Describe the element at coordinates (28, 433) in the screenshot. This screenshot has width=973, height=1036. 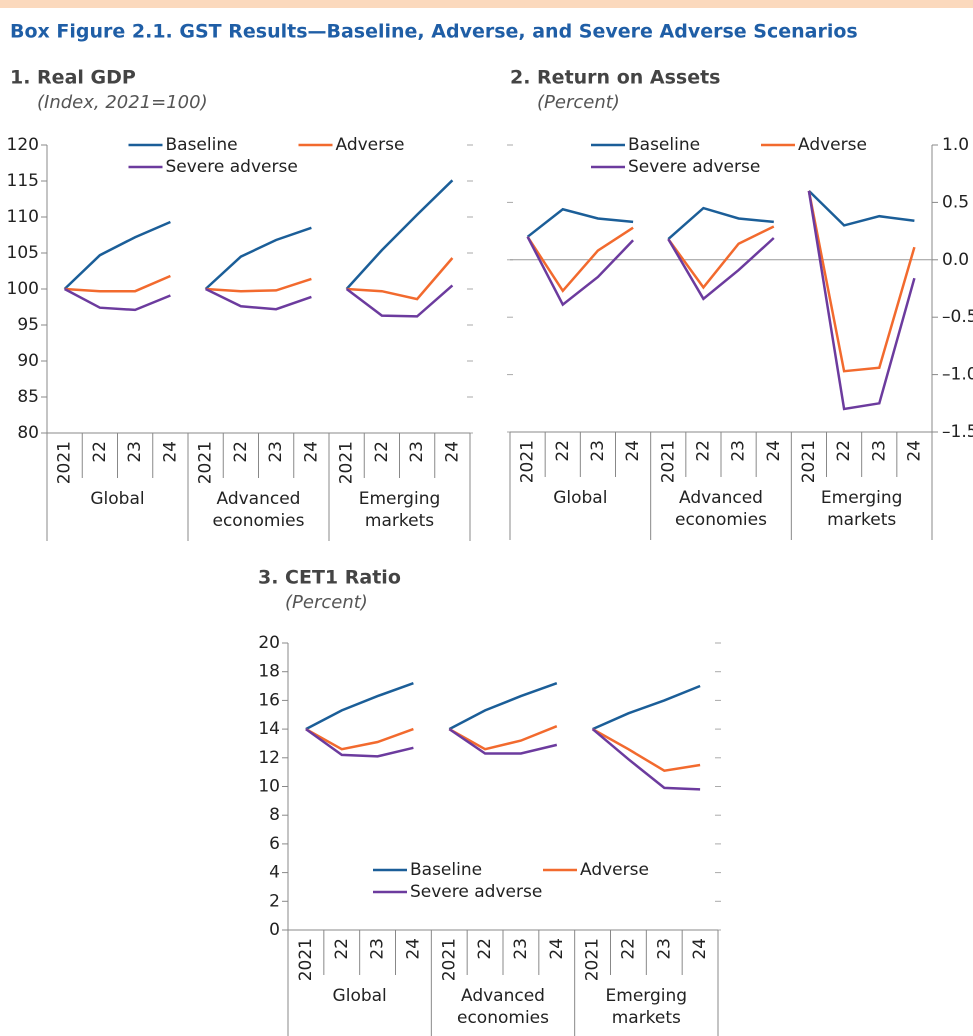
I see `y-tick-label: 80` at that location.